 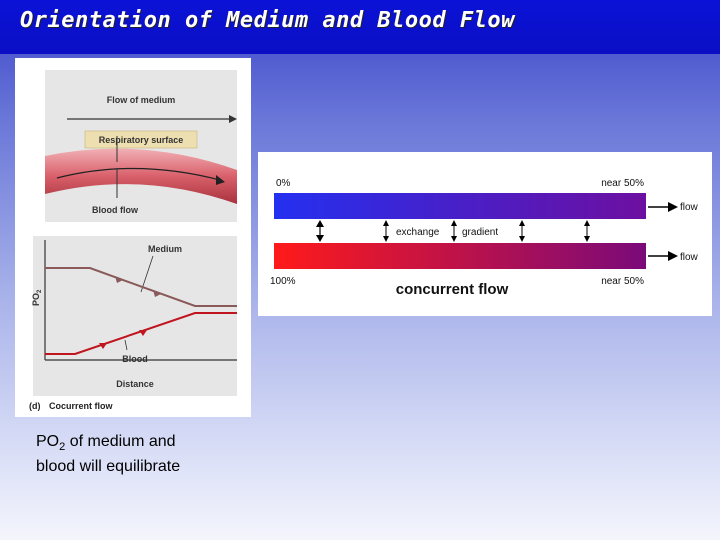 What do you see at coordinates (147, 274) in the screenshot?
I see `medium-pointer` at bounding box center [147, 274].